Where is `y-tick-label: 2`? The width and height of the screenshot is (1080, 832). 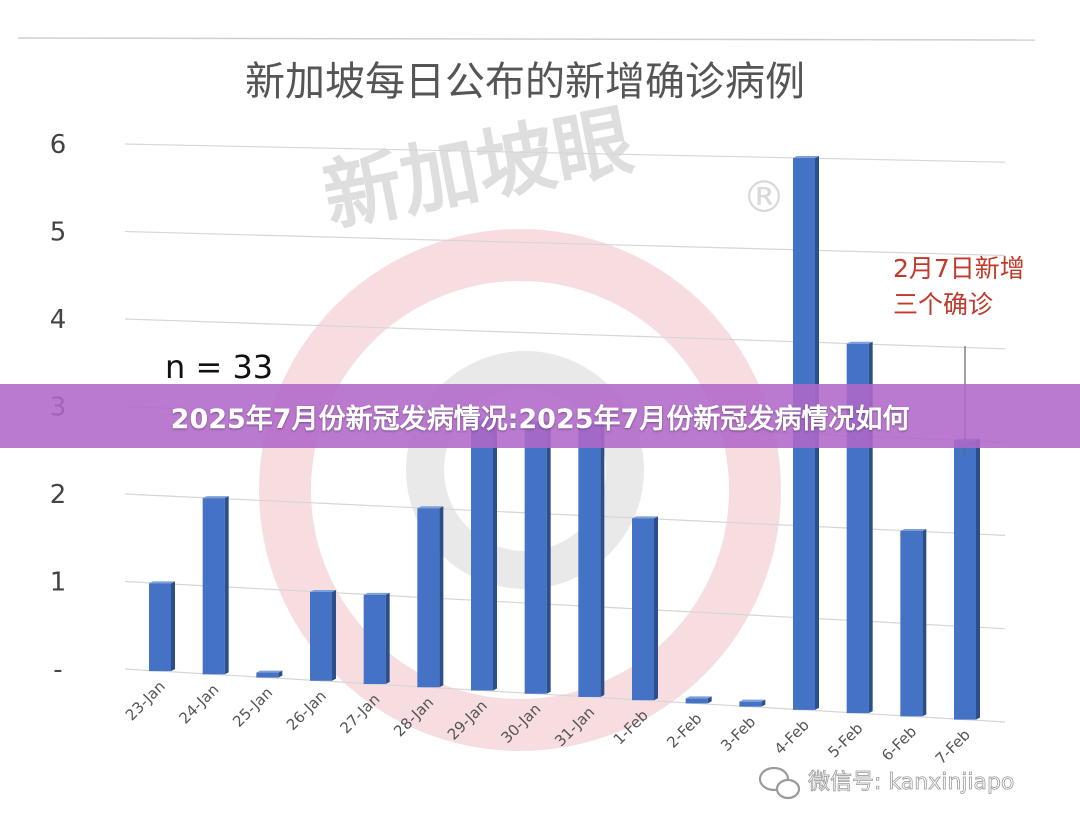
y-tick-label: 2 is located at coordinates (58, 495).